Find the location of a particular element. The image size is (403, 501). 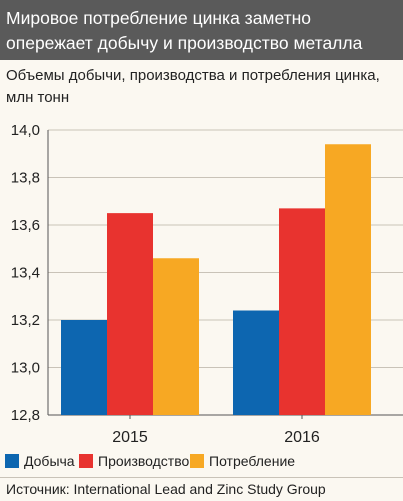

y-tick-label: 13,6 is located at coordinates (25, 225).